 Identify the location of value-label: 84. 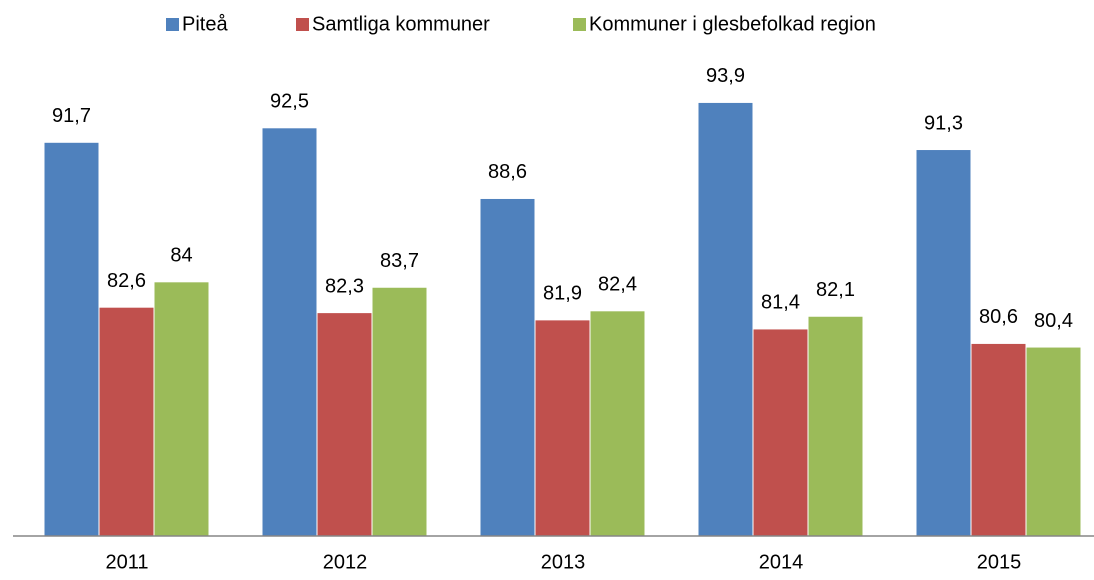
(181, 256).